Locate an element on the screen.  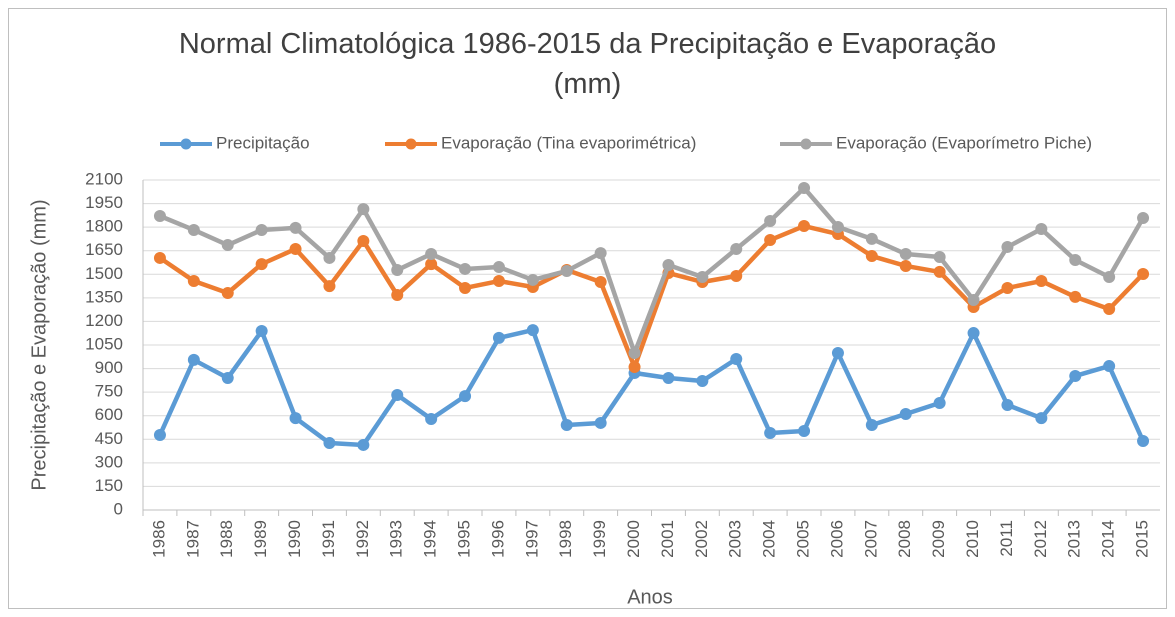
y-tick-label: 600 is located at coordinates (109, 414).